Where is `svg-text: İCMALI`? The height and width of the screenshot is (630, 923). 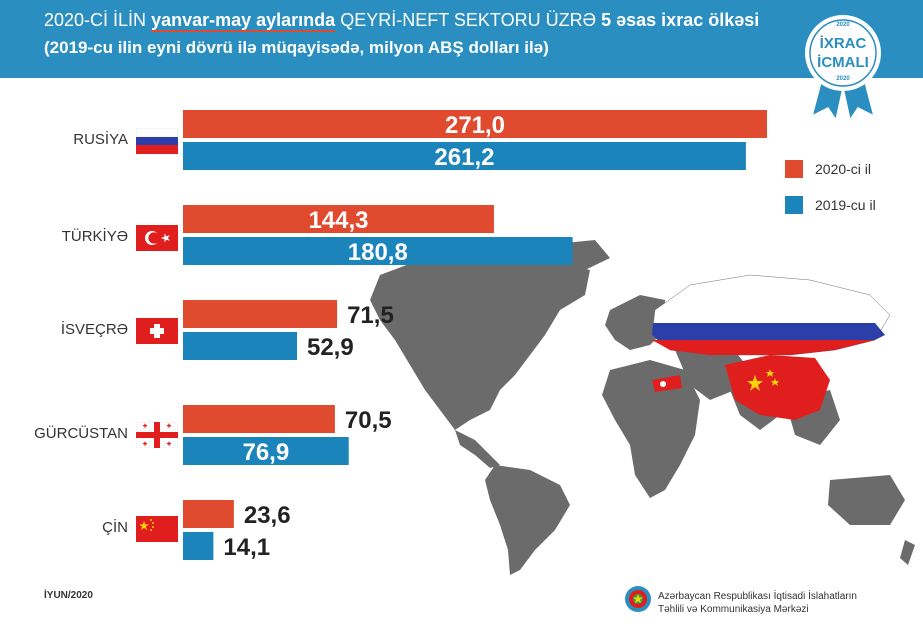
svg-text: İCMALI is located at coordinates (843, 62).